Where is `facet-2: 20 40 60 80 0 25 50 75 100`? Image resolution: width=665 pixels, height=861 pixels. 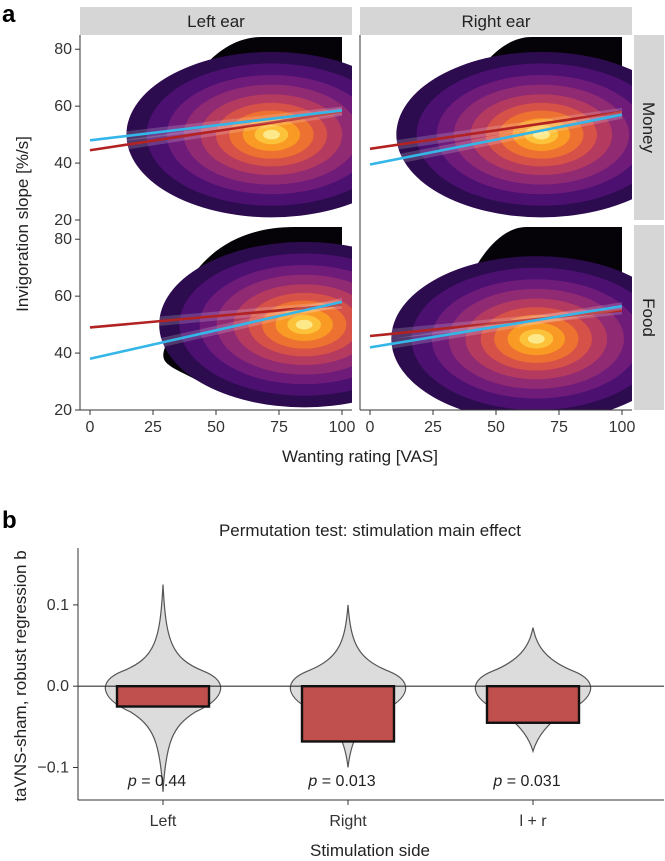
facet-2: 20 40 60 80 0 25 50 75 100 is located at coordinates (205, 331).